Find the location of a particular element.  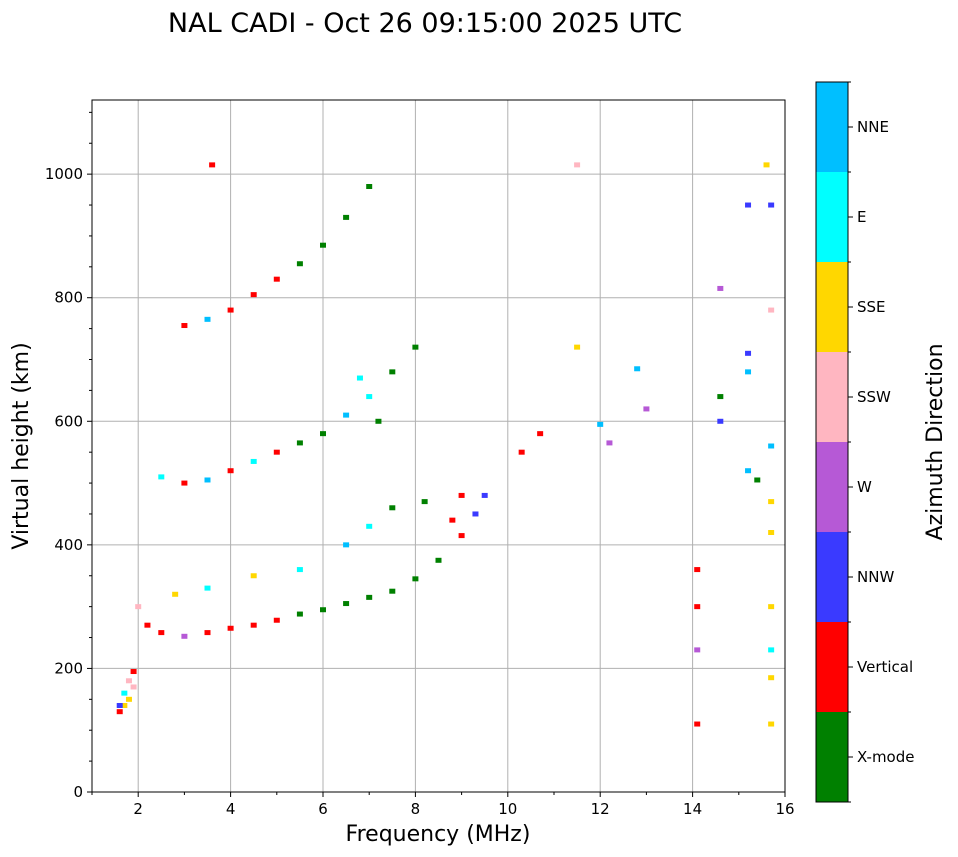

y-axis-label: Virtual height (km) is located at coordinates (21, 445).